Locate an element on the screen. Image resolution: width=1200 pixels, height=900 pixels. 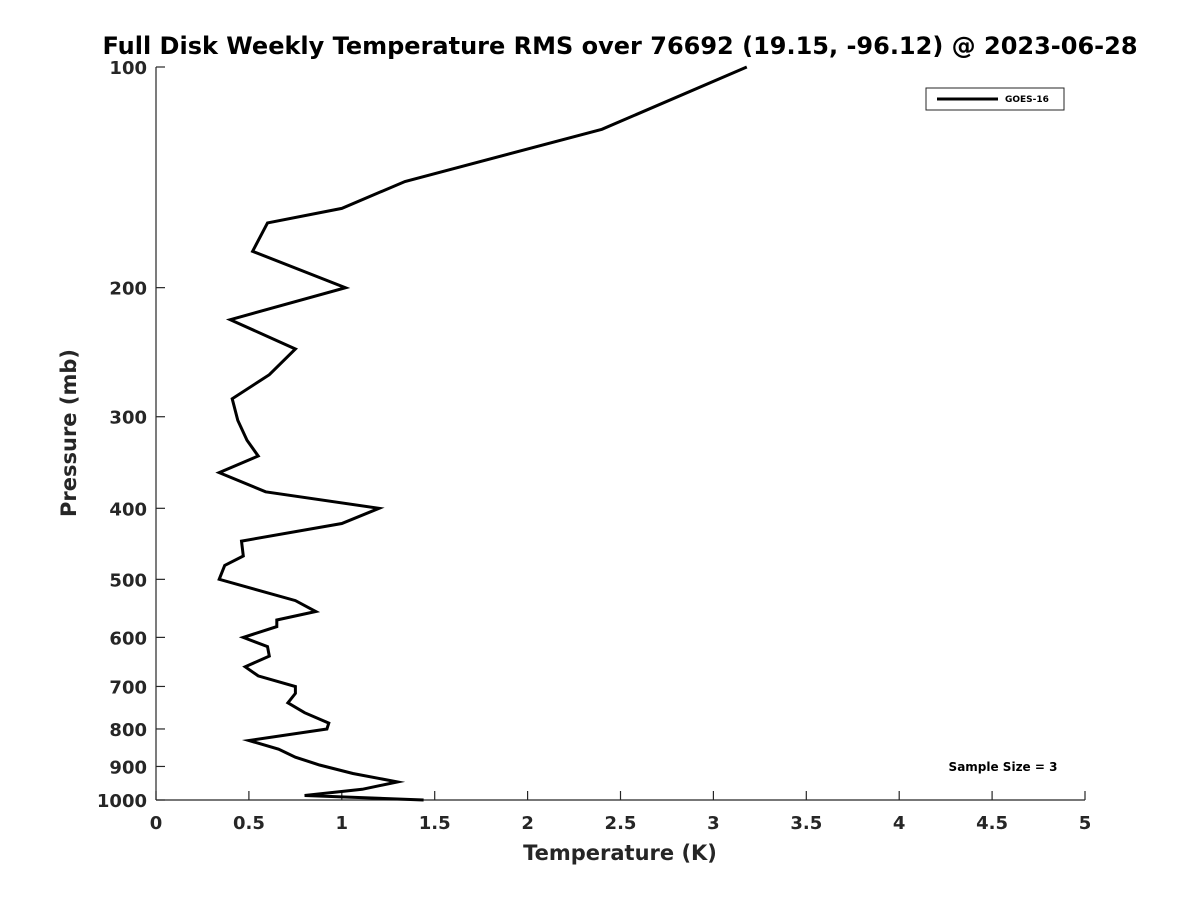
y-tick-label: 100 is located at coordinates (128, 68).